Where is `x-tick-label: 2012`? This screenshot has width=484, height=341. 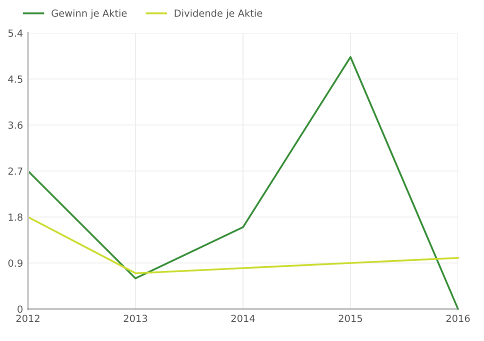
x-tick-label: 2012 is located at coordinates (28, 318).